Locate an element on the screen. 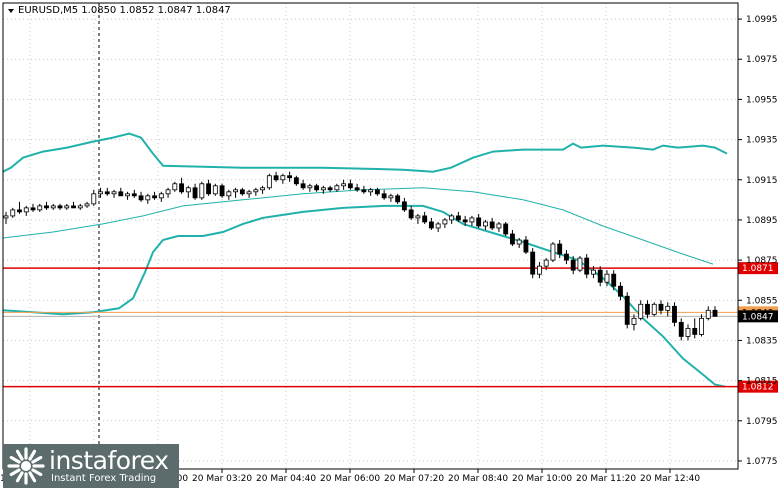 This screenshot has width=781, height=489. dropdown-triangle-icon is located at coordinates (11, 11).